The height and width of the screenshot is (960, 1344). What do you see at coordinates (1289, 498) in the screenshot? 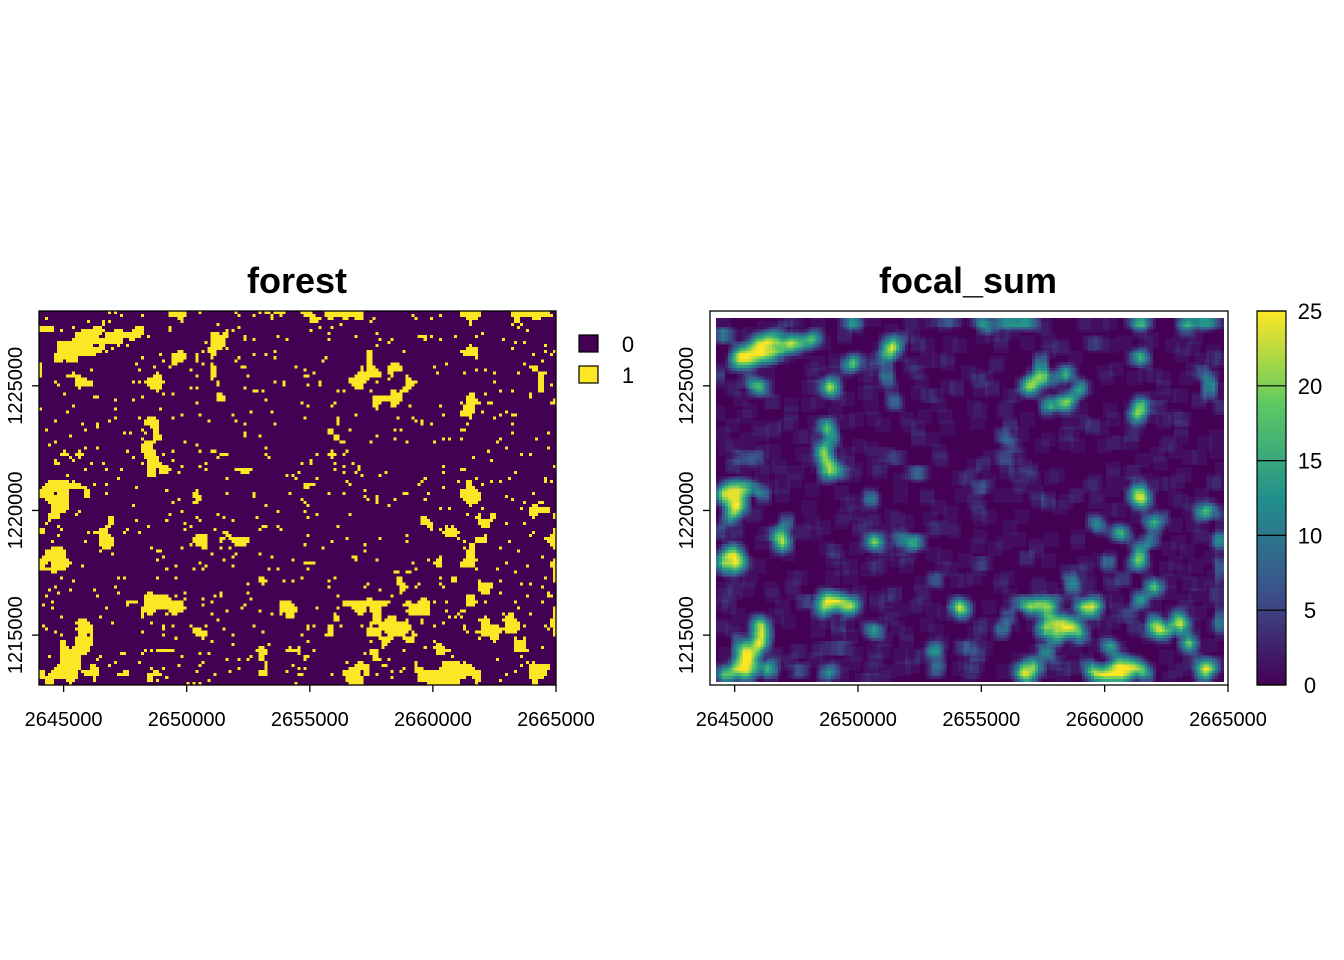
I see `focal-sum-colorbar: 0 5 10 15 20 25` at bounding box center [1289, 498].